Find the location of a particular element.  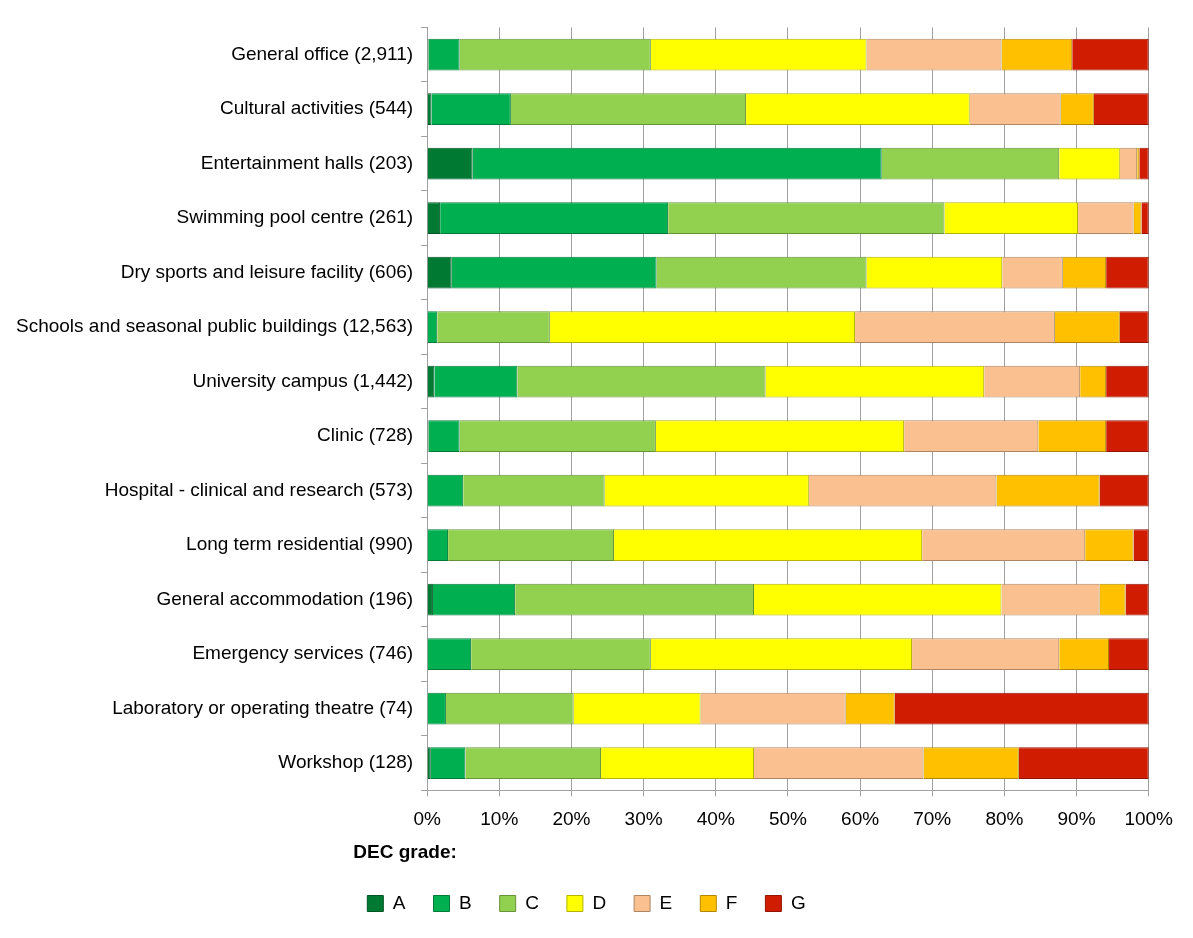

x-tick-label: 80% is located at coordinates (1004, 819).